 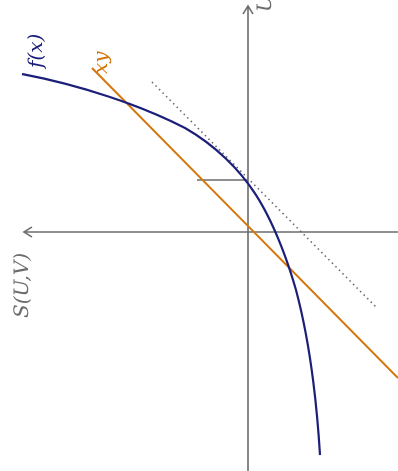 I want to click on axis-left-label: S(U,V), so click(x=21, y=285).